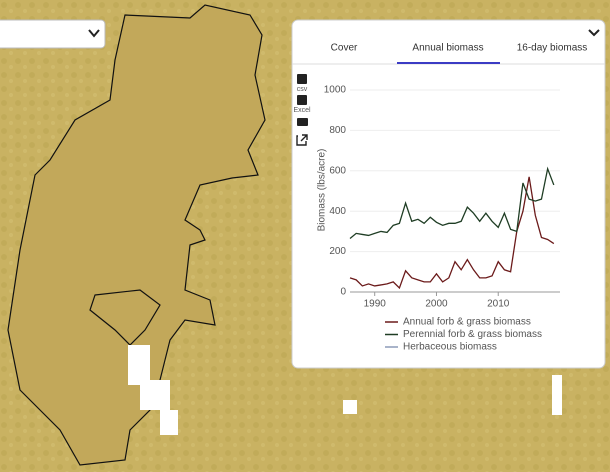 Image resolution: width=610 pixels, height=472 pixels. I want to click on x-tick-label: 1990, so click(375, 304).